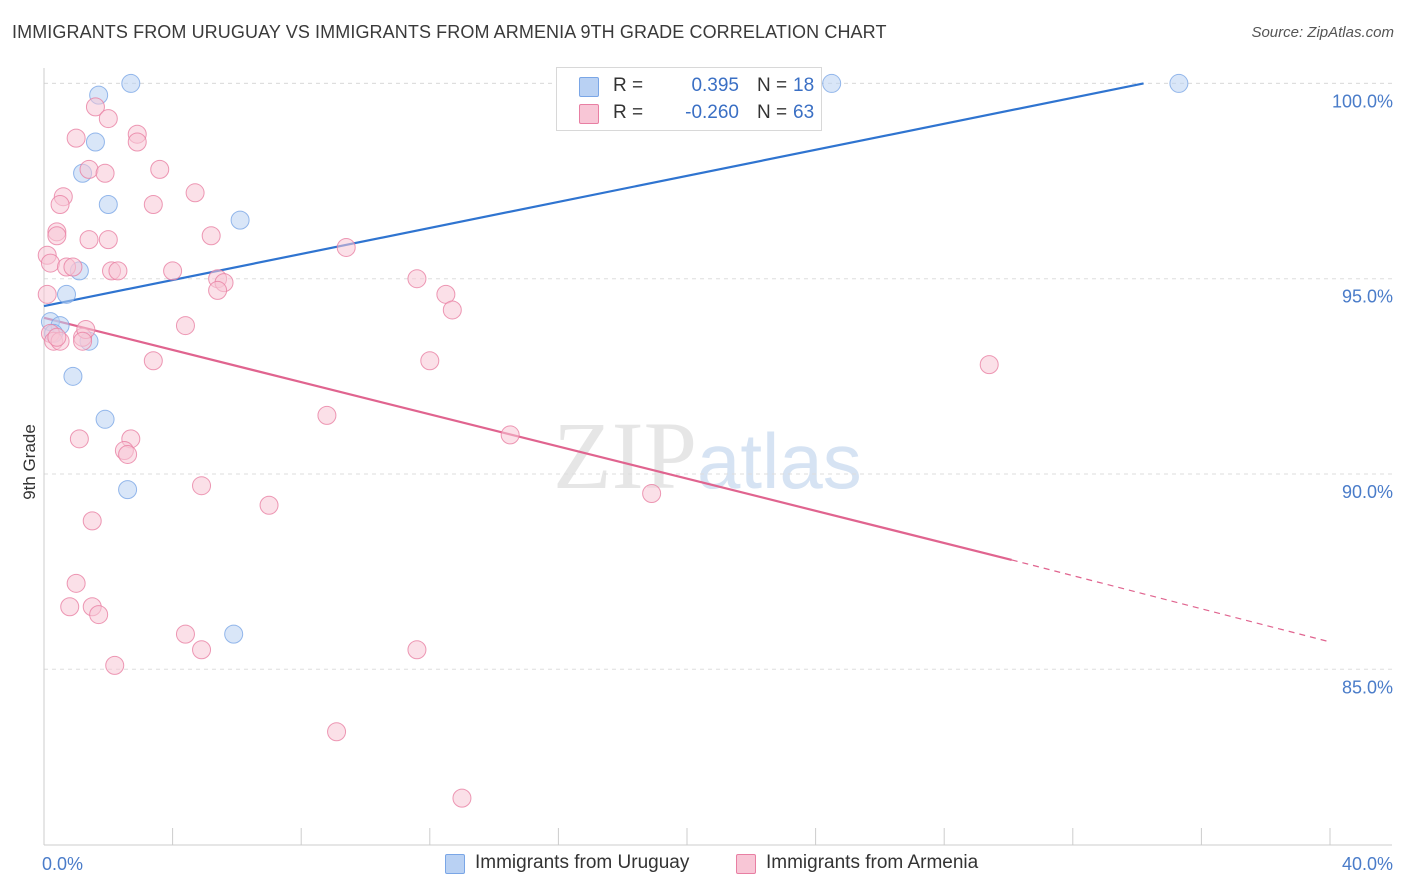  Describe the element at coordinates (29, 462) in the screenshot. I see `y-axis-title: 9th Grade` at that location.